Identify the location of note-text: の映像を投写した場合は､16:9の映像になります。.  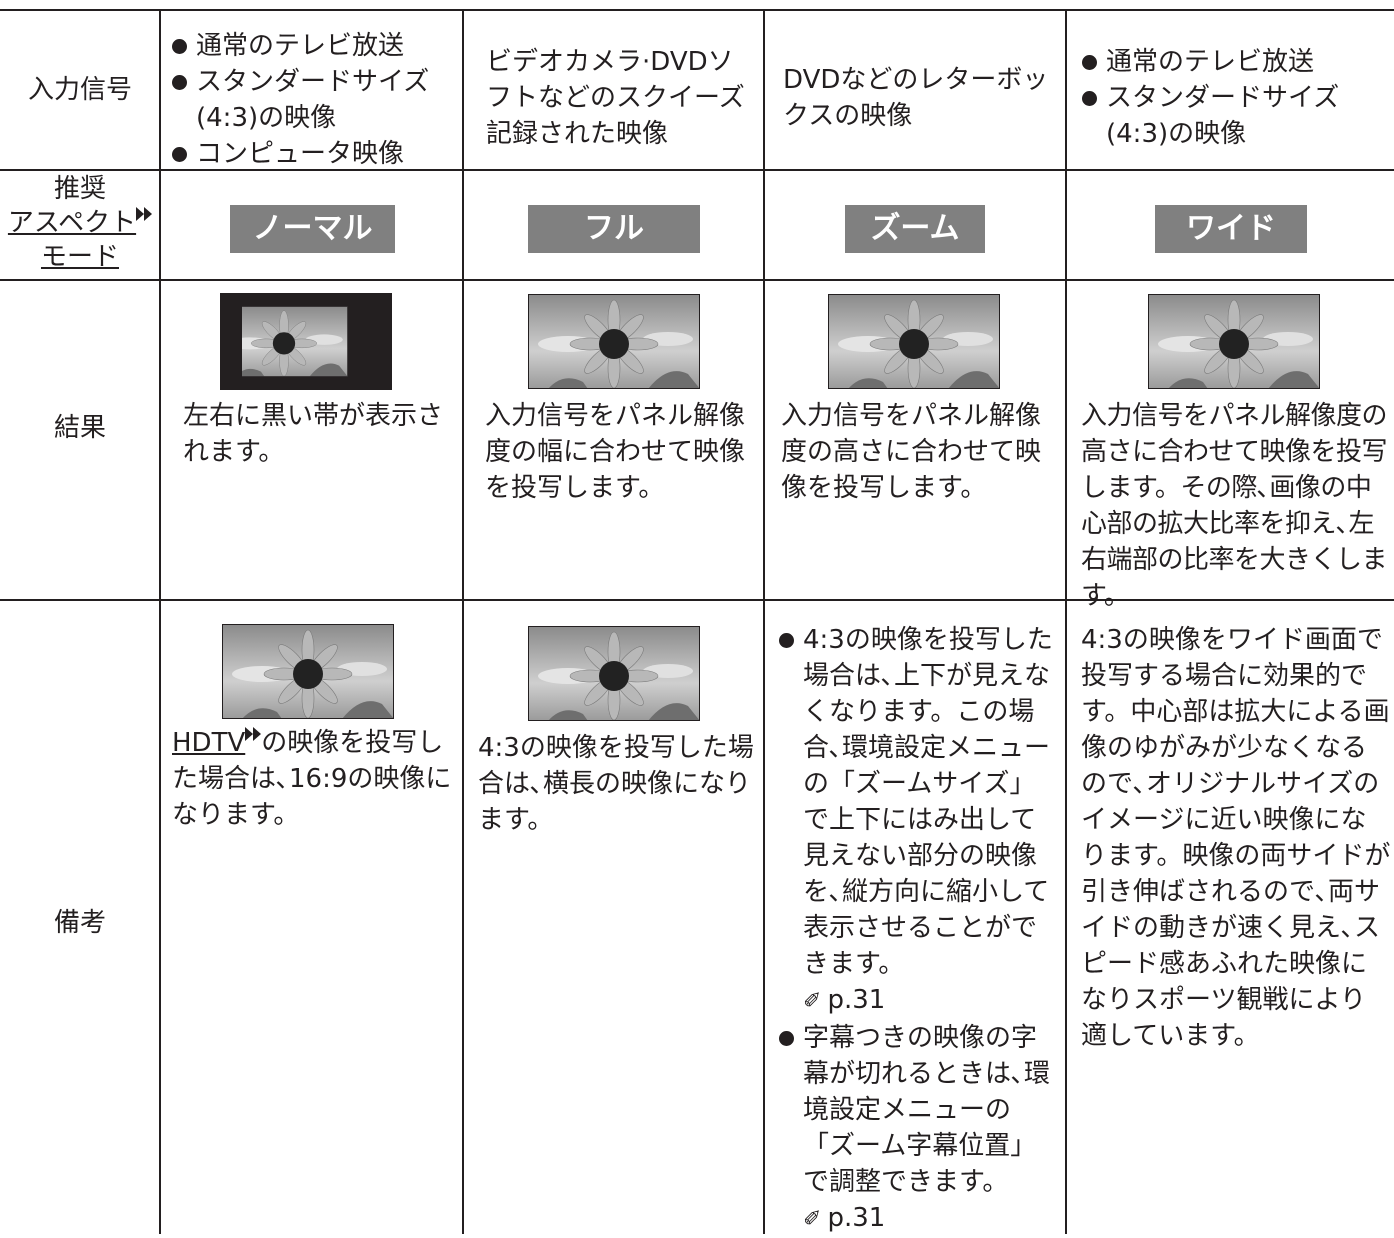
(312, 779).